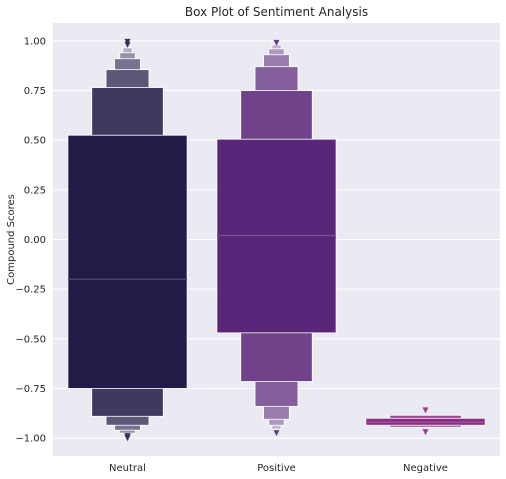 The height and width of the screenshot is (479, 506). I want to click on boxen-negative, so click(425, 421).